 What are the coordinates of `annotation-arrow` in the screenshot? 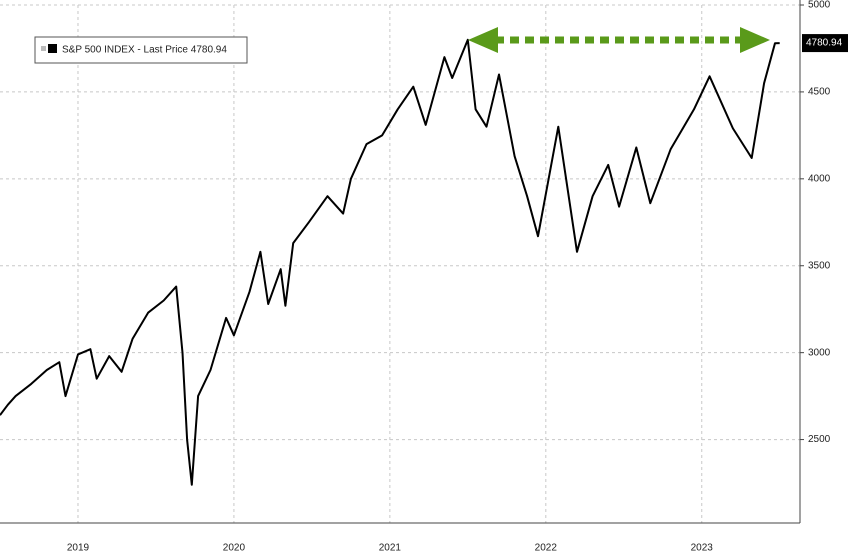 It's located at (619, 40).